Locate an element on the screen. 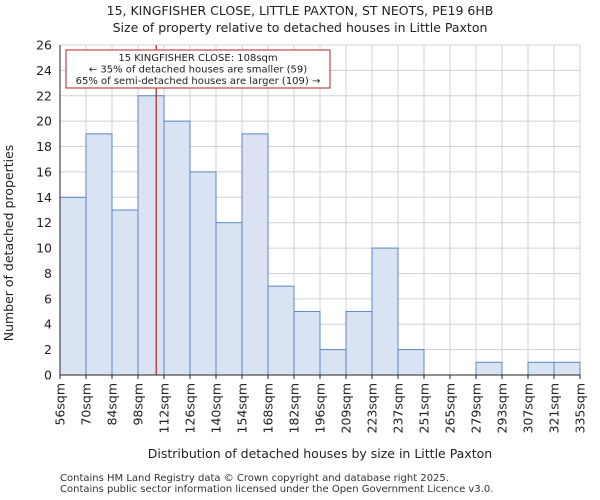 The image size is (600, 500). x-tick-label: 279sqm is located at coordinates (476, 408).